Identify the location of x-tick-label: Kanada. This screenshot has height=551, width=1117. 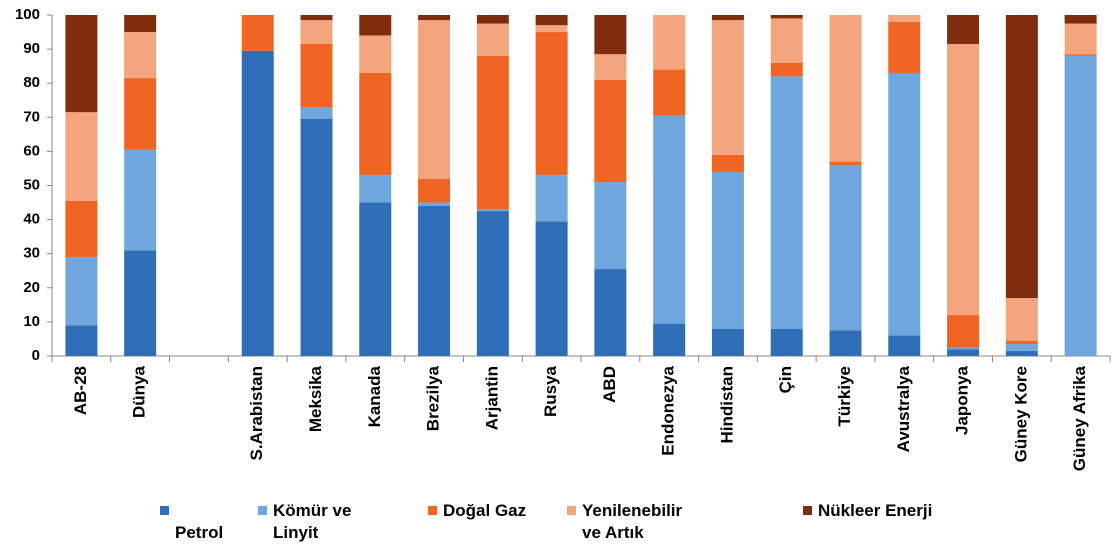
(374, 396).